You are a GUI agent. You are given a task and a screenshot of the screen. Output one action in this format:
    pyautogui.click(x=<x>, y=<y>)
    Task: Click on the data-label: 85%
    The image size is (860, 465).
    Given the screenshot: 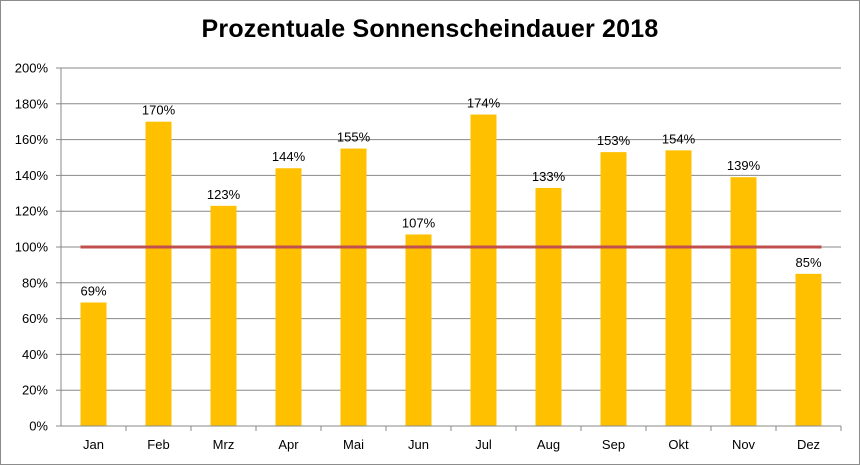 What is the action you would take?
    pyautogui.click(x=808, y=262)
    